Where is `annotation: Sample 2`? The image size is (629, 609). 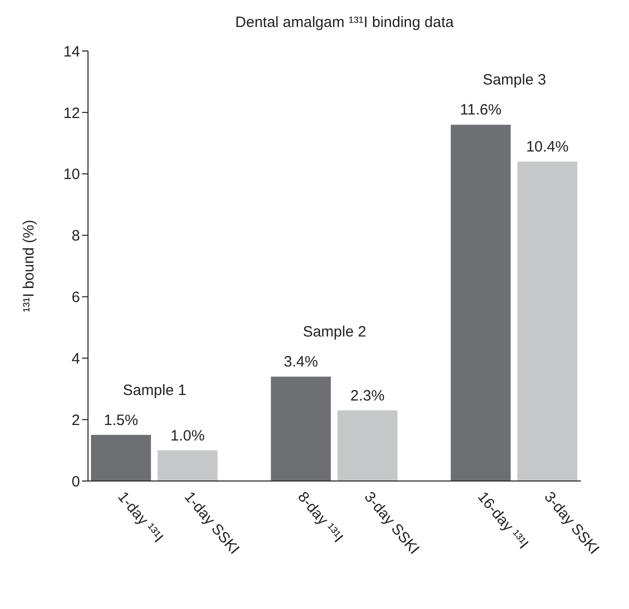
annotation: Sample 2 is located at coordinates (334, 332).